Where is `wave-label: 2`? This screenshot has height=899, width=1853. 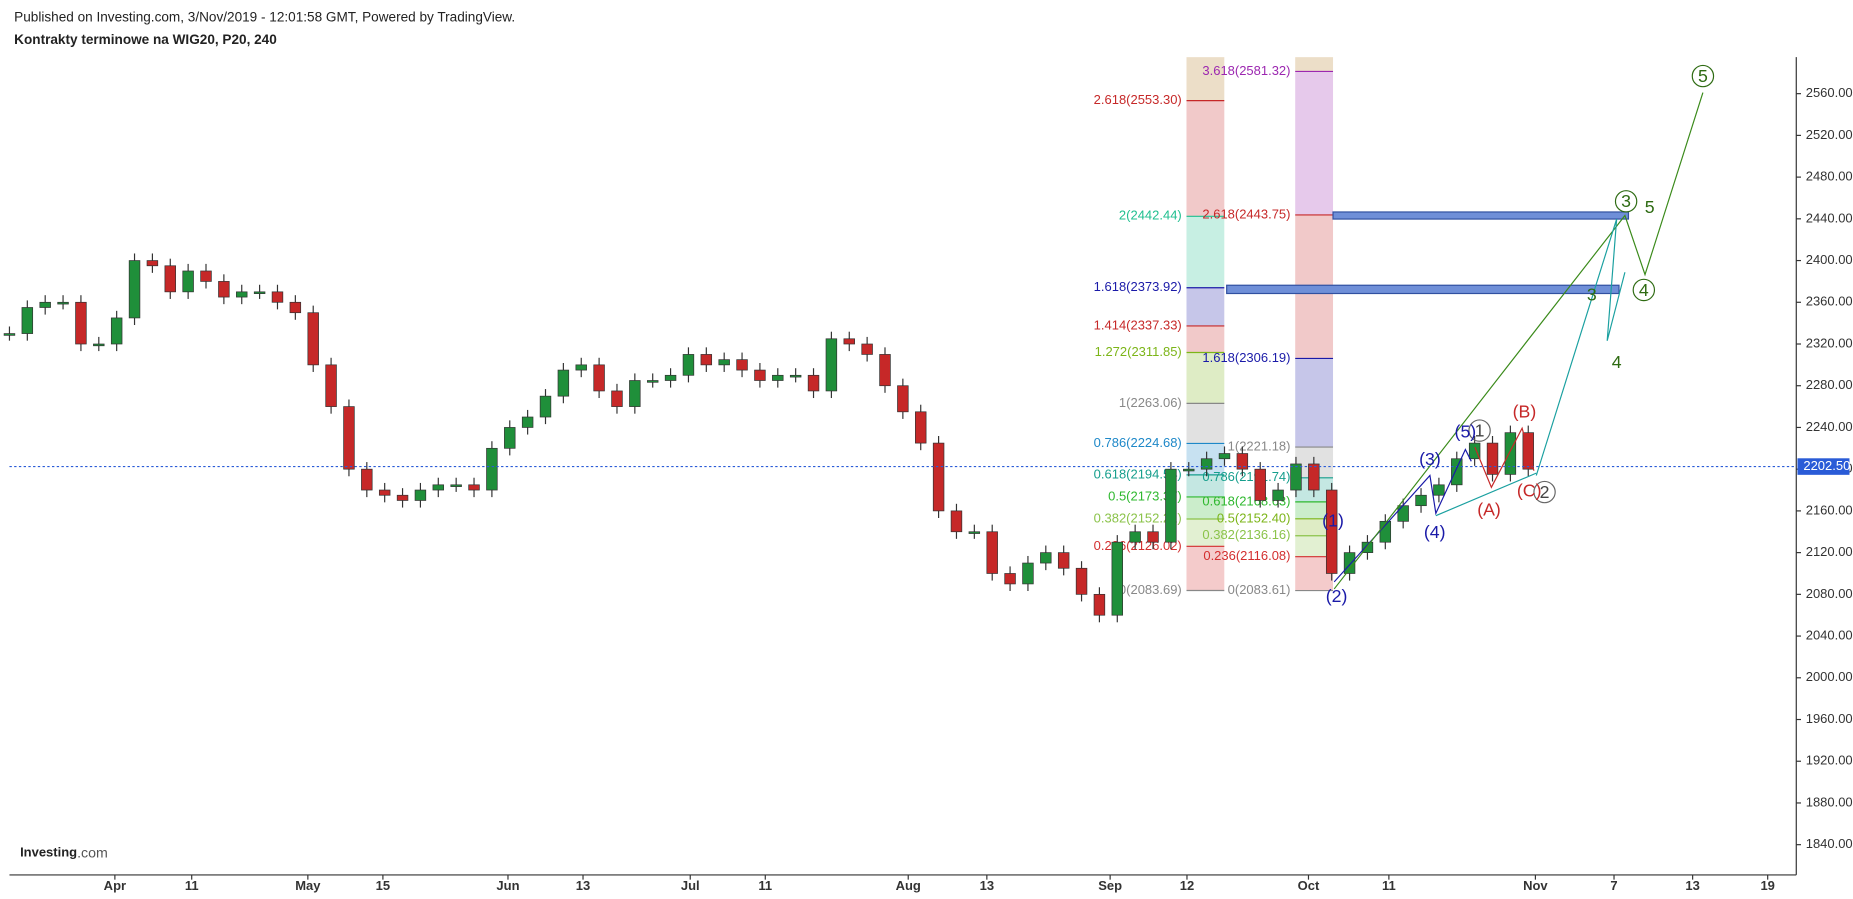
wave-label: 2 is located at coordinates (1545, 492).